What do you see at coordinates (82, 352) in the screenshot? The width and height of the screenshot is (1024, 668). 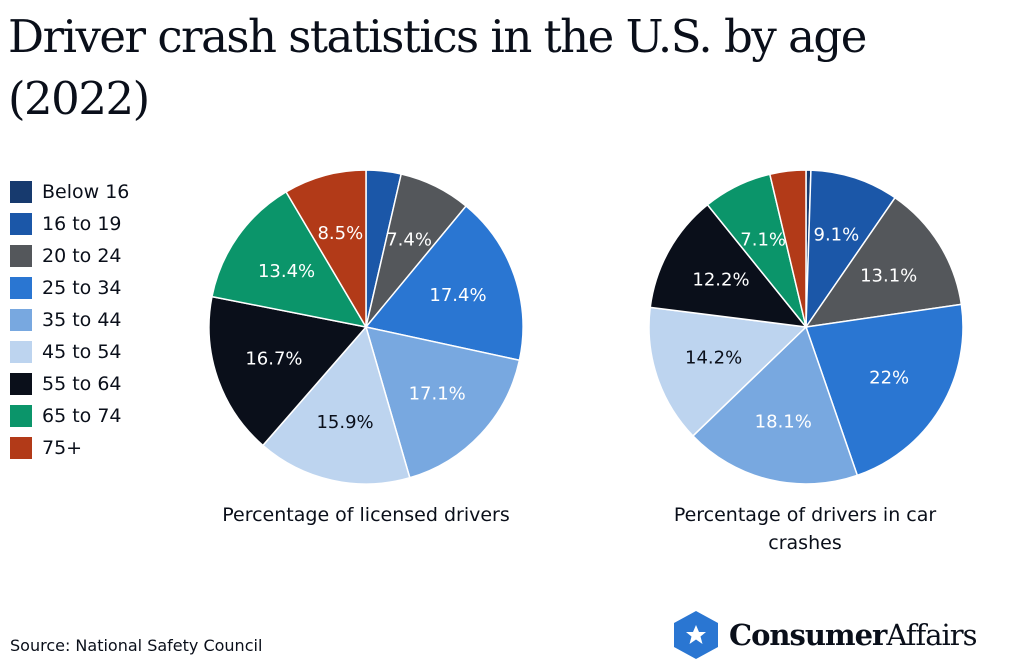 I see `legend-label: 45 to 54` at bounding box center [82, 352].